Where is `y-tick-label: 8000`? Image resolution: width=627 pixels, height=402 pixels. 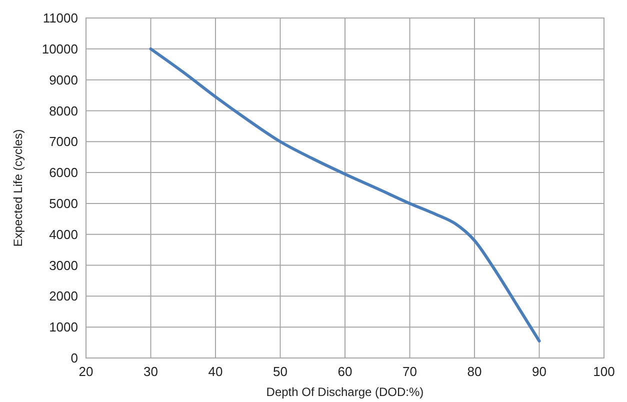 y-tick-label: 8000 is located at coordinates (63, 110).